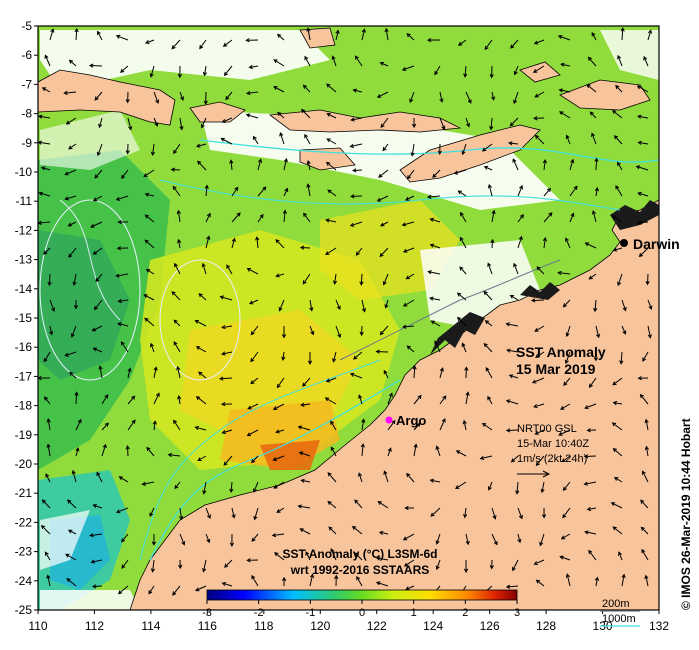 The width and height of the screenshot is (699, 650). What do you see at coordinates (362, 613) in the screenshot?
I see `colorbar-tick-label: 0` at bounding box center [362, 613].